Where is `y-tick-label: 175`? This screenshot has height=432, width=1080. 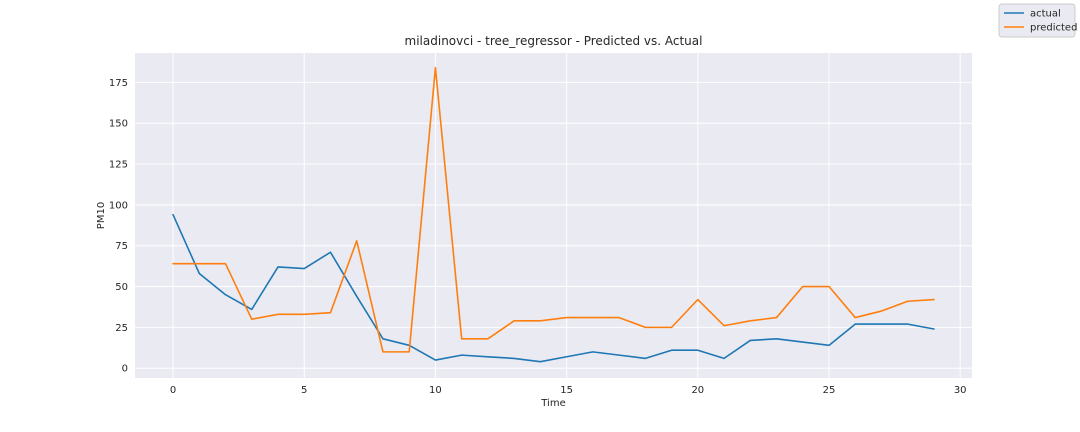 y-tick-label: 175 is located at coordinates (118, 83).